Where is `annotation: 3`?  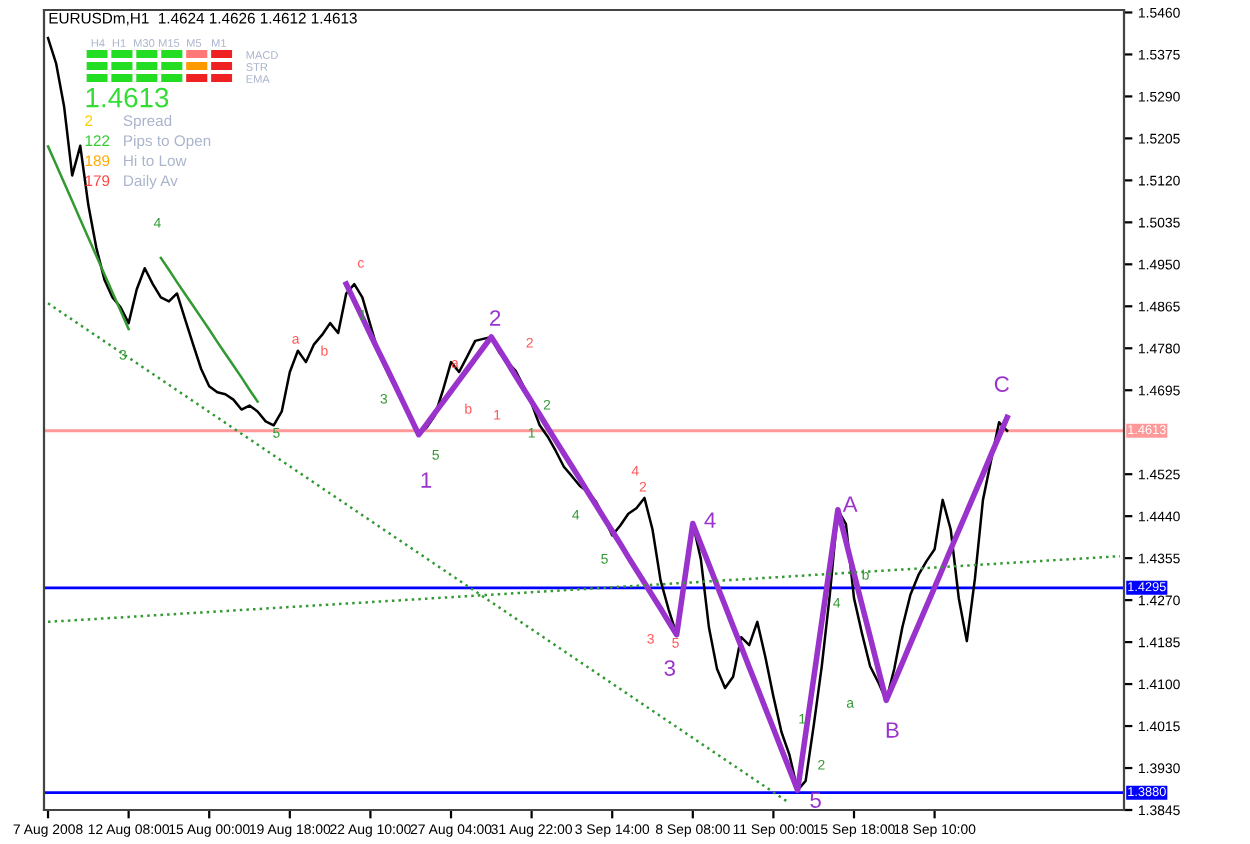
annotation: 3 is located at coordinates (669, 668).